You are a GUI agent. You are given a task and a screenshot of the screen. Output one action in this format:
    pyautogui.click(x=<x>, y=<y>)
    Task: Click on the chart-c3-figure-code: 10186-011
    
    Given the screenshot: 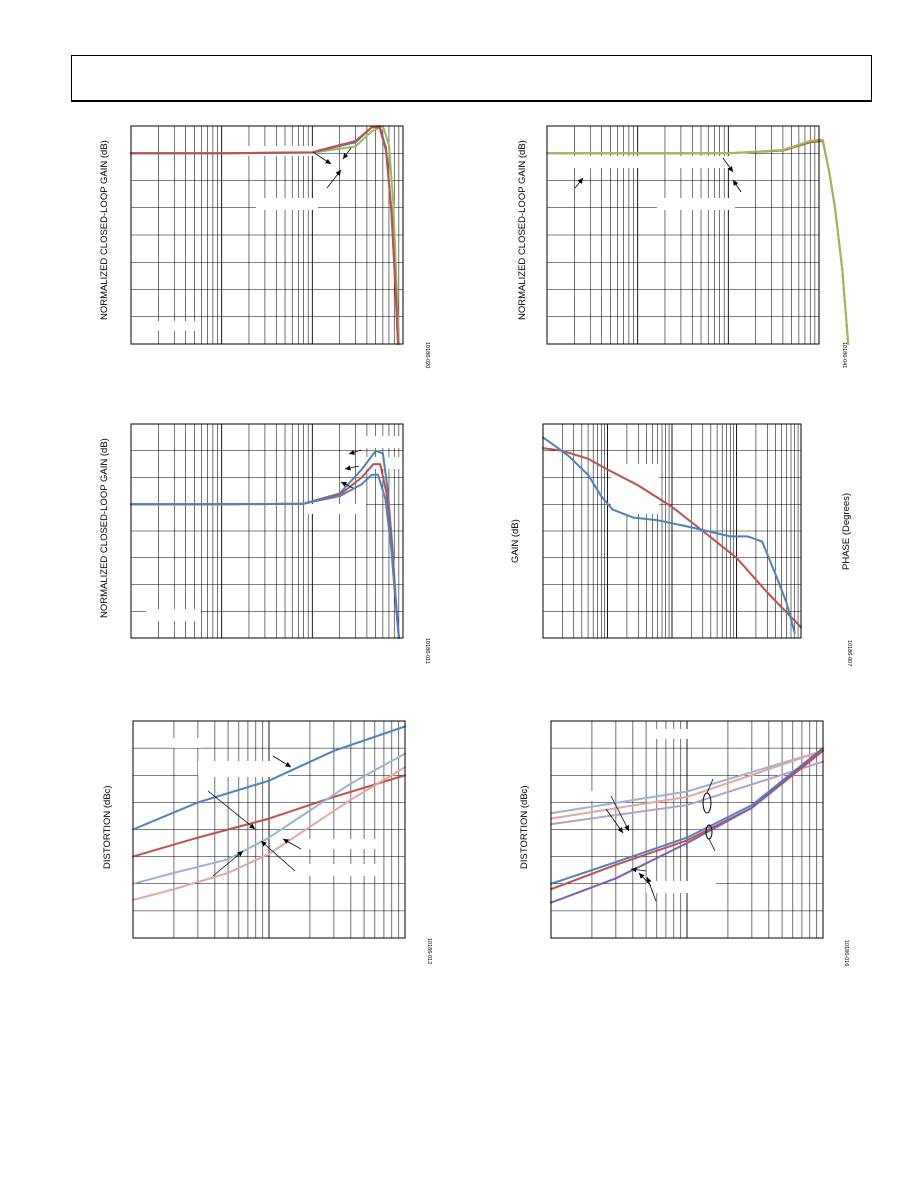 What is the action you would take?
    pyautogui.click(x=427, y=651)
    